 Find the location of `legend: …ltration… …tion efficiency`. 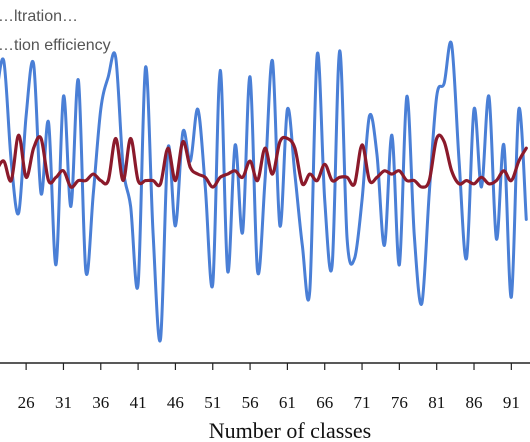

legend: …ltration… …tion efficiency is located at coordinates (55, 31).